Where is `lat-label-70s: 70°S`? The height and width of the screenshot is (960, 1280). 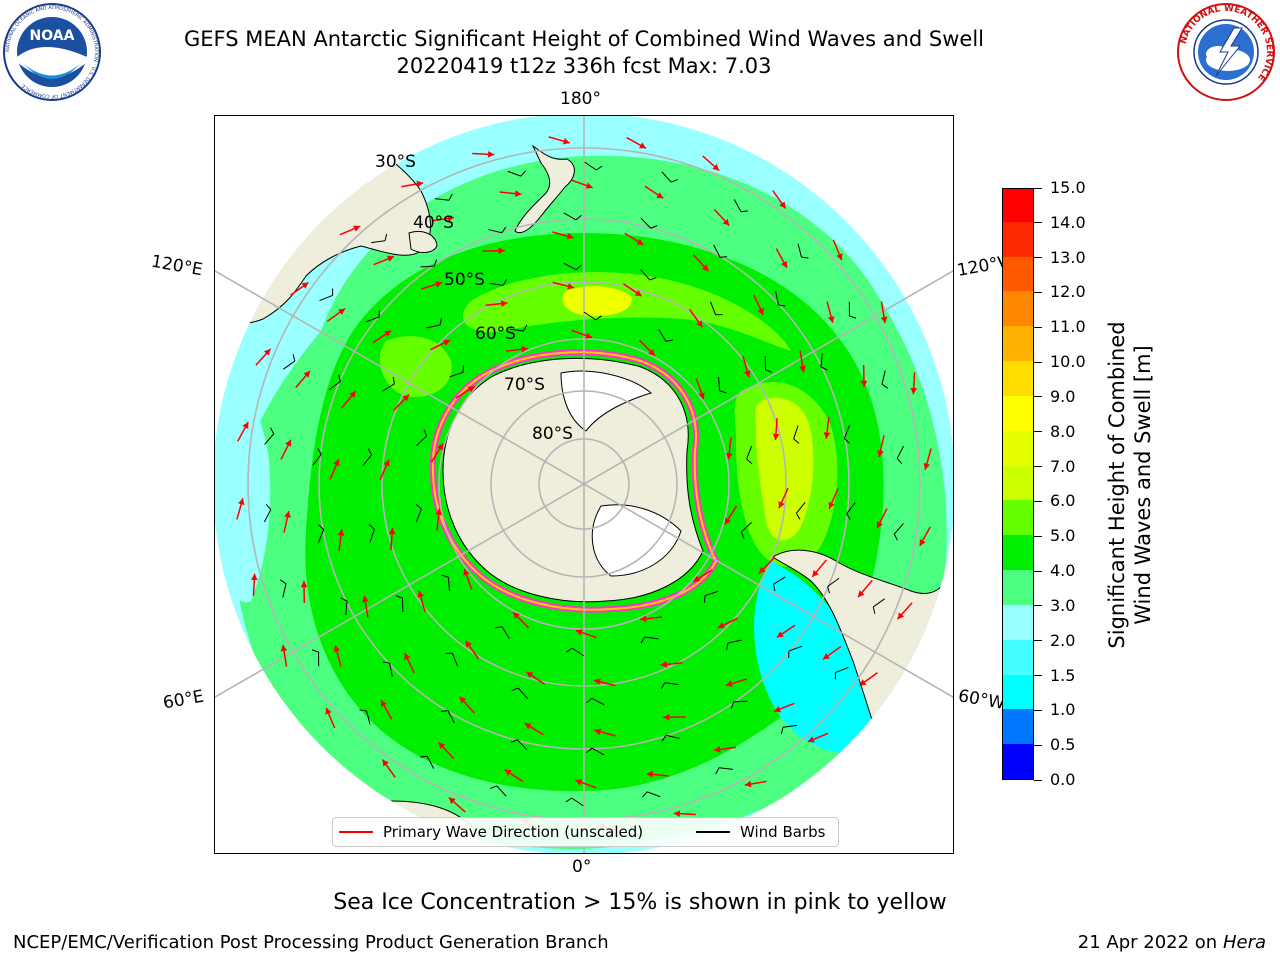 lat-label-70s: 70°S is located at coordinates (524, 385).